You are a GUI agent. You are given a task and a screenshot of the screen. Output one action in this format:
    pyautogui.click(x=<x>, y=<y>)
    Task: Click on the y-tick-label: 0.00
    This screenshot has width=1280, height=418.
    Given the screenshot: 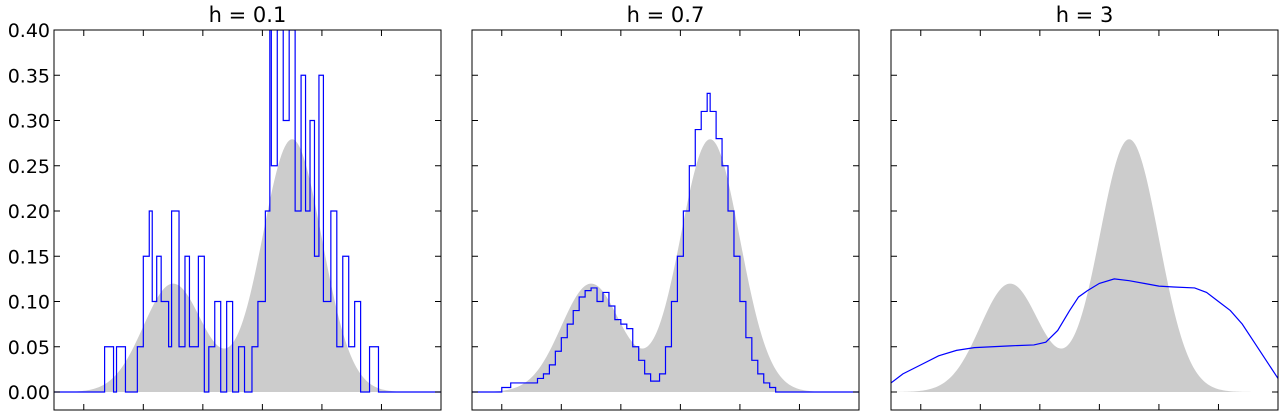 What is the action you would take?
    pyautogui.click(x=29, y=393)
    